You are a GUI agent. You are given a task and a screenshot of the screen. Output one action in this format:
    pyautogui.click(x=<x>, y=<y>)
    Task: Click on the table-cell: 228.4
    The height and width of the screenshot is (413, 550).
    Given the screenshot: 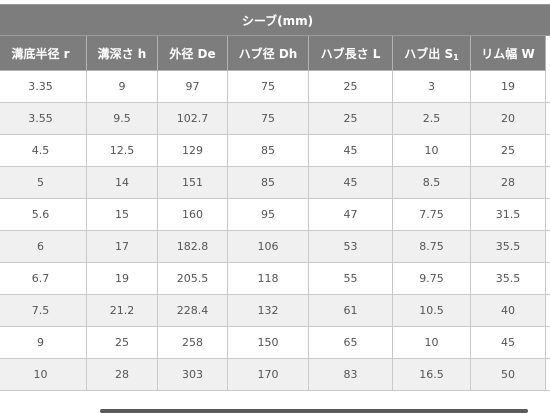 What is the action you would take?
    pyautogui.click(x=192, y=310)
    